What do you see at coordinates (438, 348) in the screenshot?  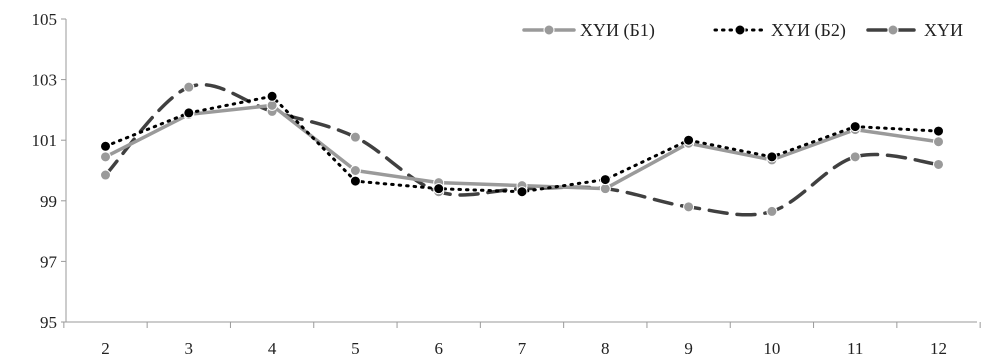 I see `x-tick-label: 6` at bounding box center [438, 348].